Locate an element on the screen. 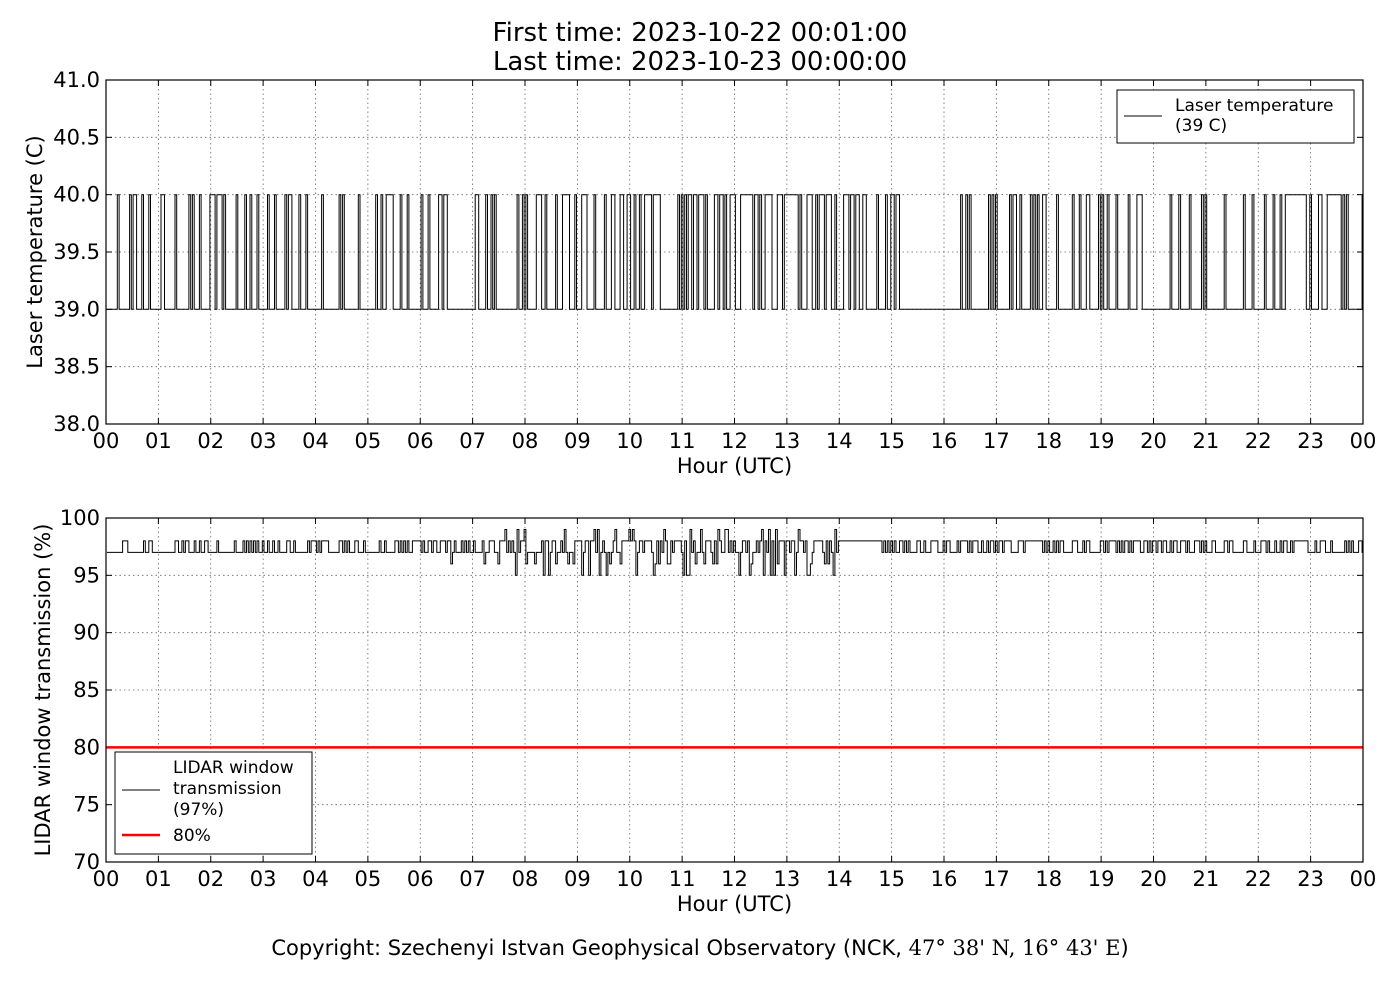  legend-label-laser: (39 C) is located at coordinates (1201, 126).